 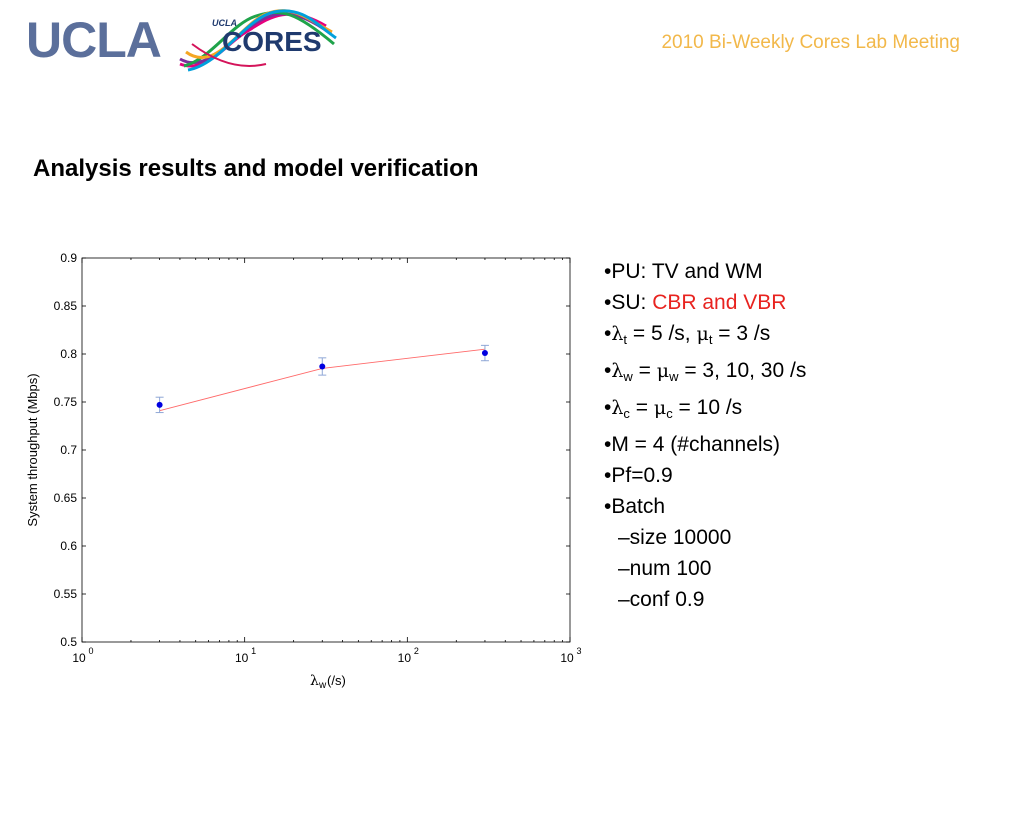 What do you see at coordinates (253, 651) in the screenshot?
I see `x-tick-exponent: 1` at bounding box center [253, 651].